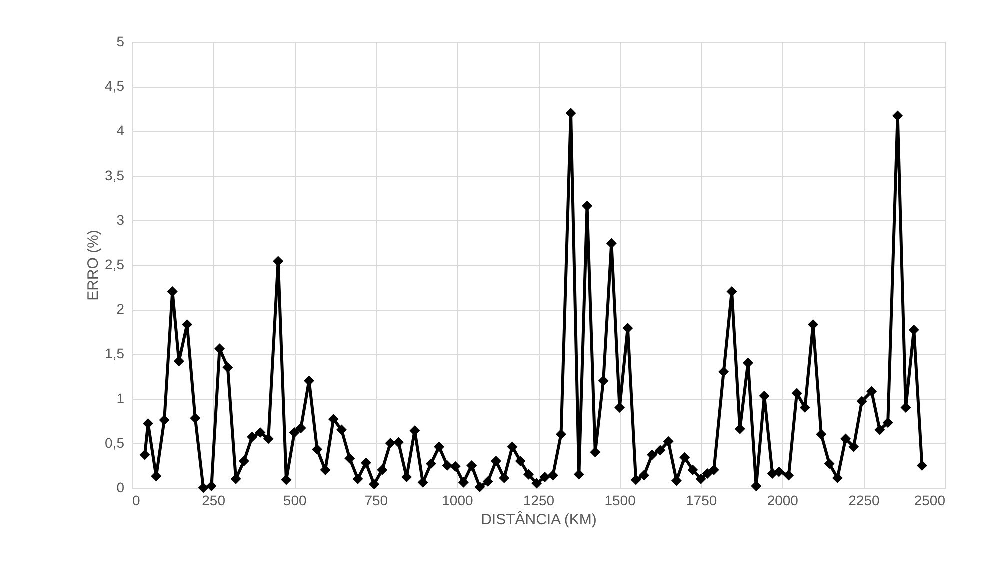 The height and width of the screenshot is (575, 984). I want to click on y-tick-label: 3, so click(120, 220).